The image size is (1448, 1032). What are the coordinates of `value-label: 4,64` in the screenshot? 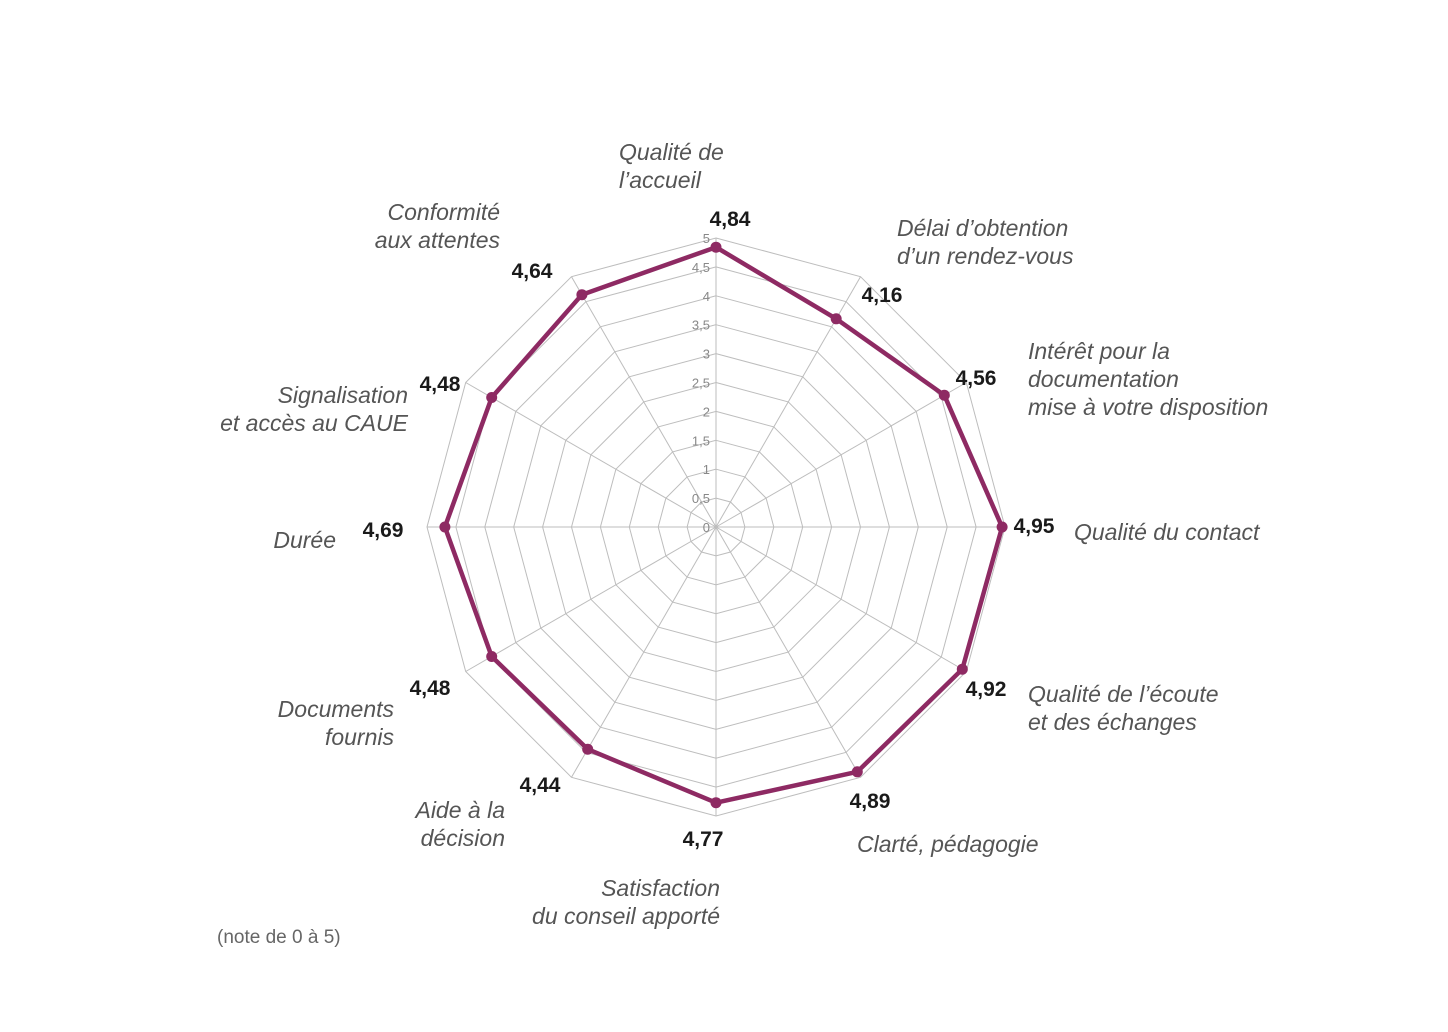 It's located at (532, 271).